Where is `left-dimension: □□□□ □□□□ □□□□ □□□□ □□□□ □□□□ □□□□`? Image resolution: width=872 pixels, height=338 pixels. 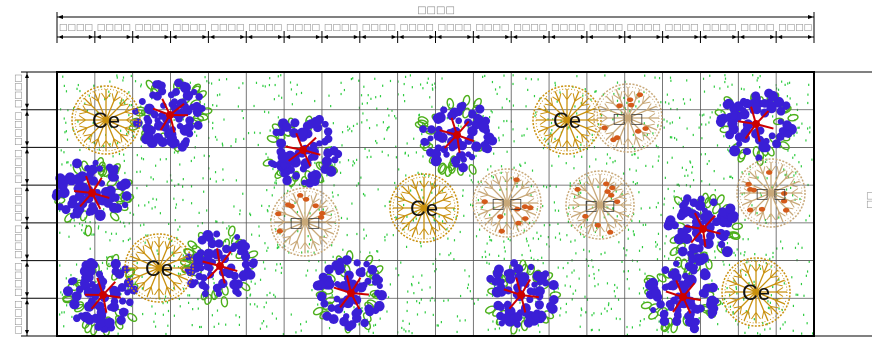
left-dimension: □□□□ □□□□ □□□□ □□□□ □□□□ □□□□ □□□□ is located at coordinates (35, 204).